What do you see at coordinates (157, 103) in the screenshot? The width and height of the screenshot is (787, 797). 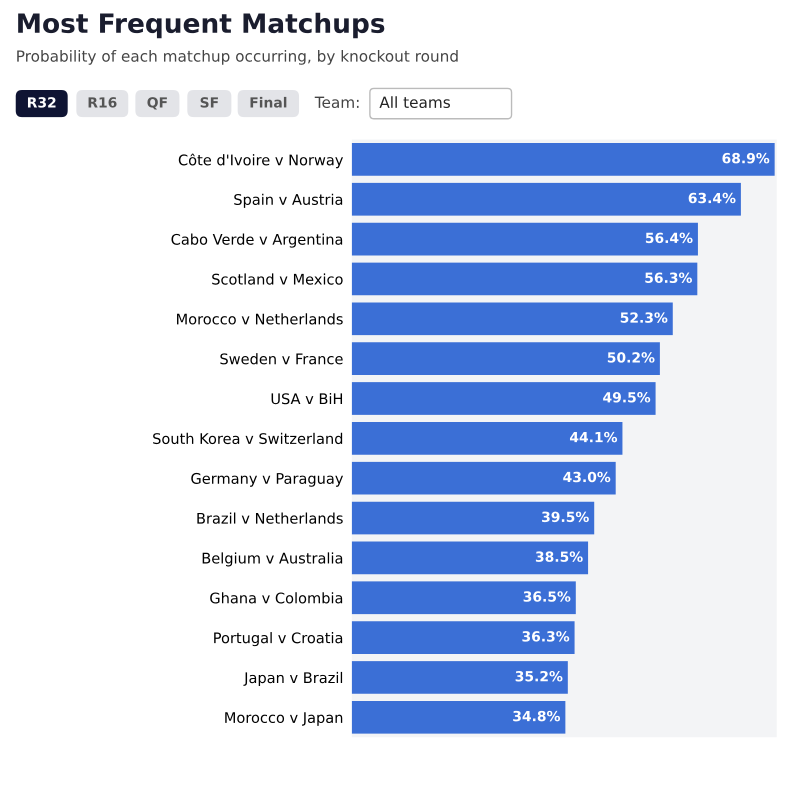 I see `text: QF` at bounding box center [157, 103].